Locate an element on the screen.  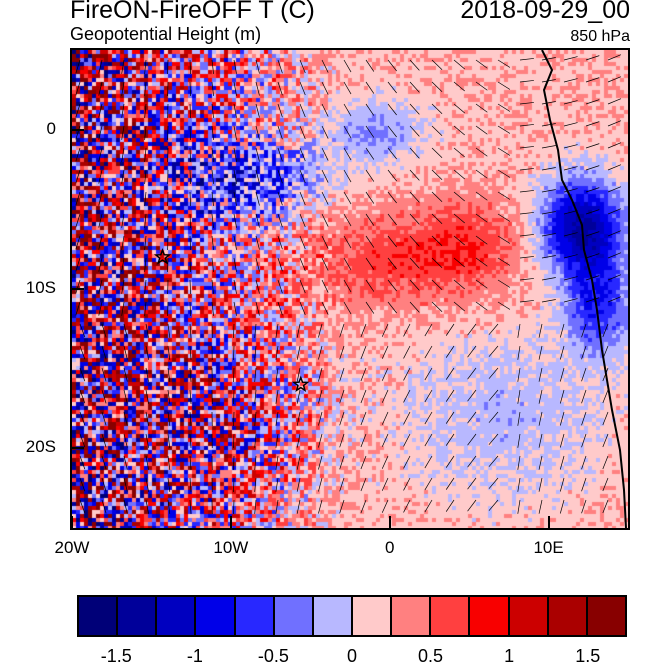
colorbar-label: 0 is located at coordinates (352, 656).